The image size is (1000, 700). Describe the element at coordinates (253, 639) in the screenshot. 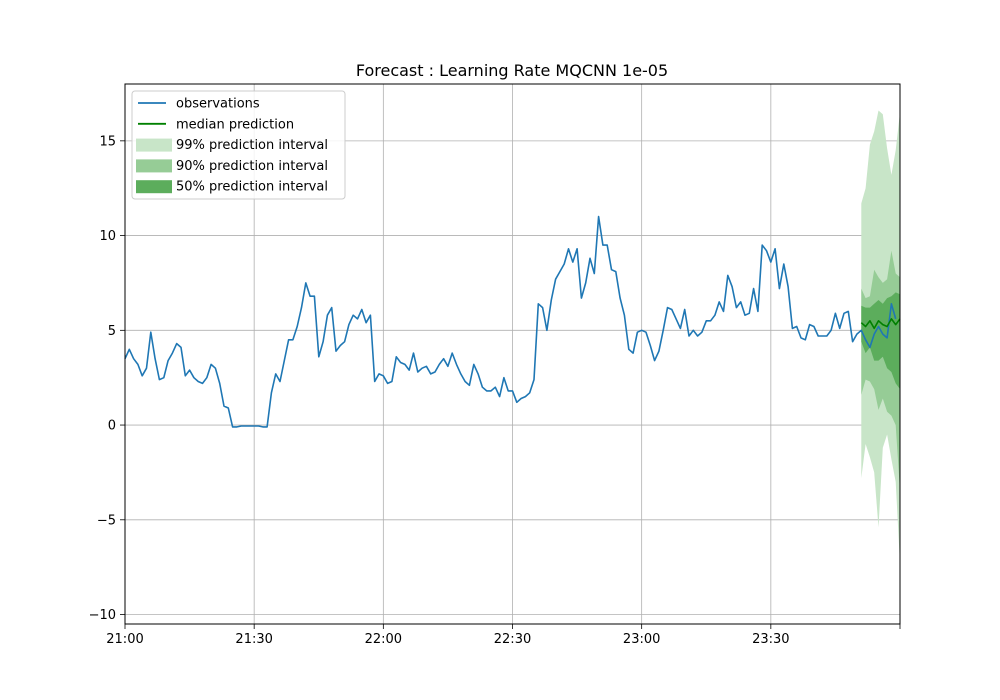

I see `x-tick-label: 21:30` at that location.